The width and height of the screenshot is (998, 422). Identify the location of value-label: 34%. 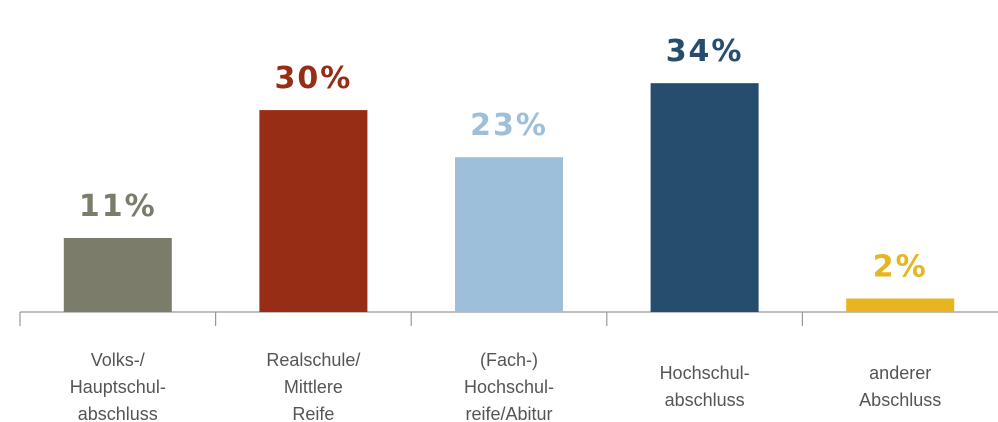
(705, 51).